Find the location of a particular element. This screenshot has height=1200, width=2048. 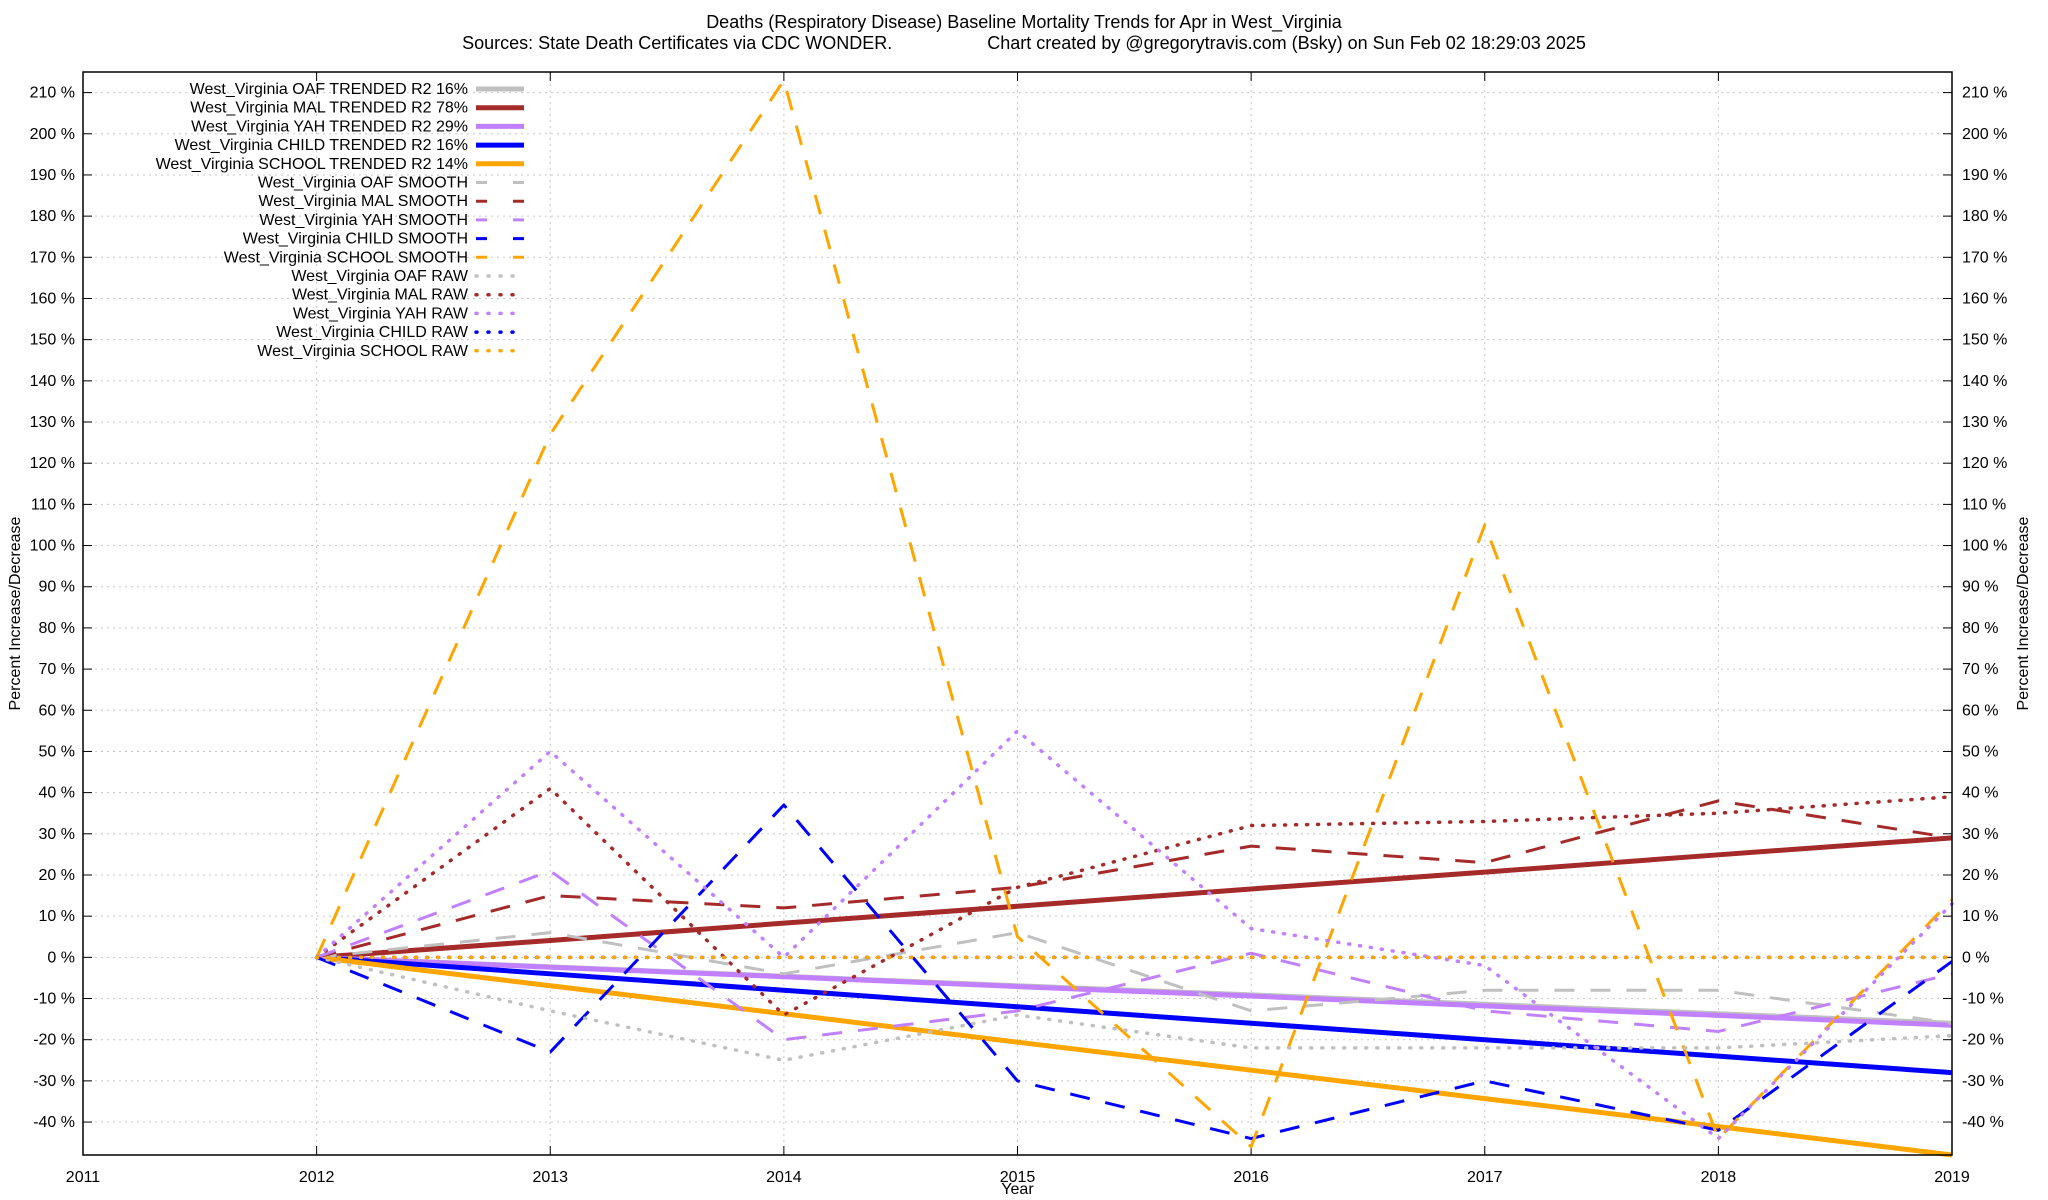

y-tick-label: -20 % is located at coordinates (54, 1040).